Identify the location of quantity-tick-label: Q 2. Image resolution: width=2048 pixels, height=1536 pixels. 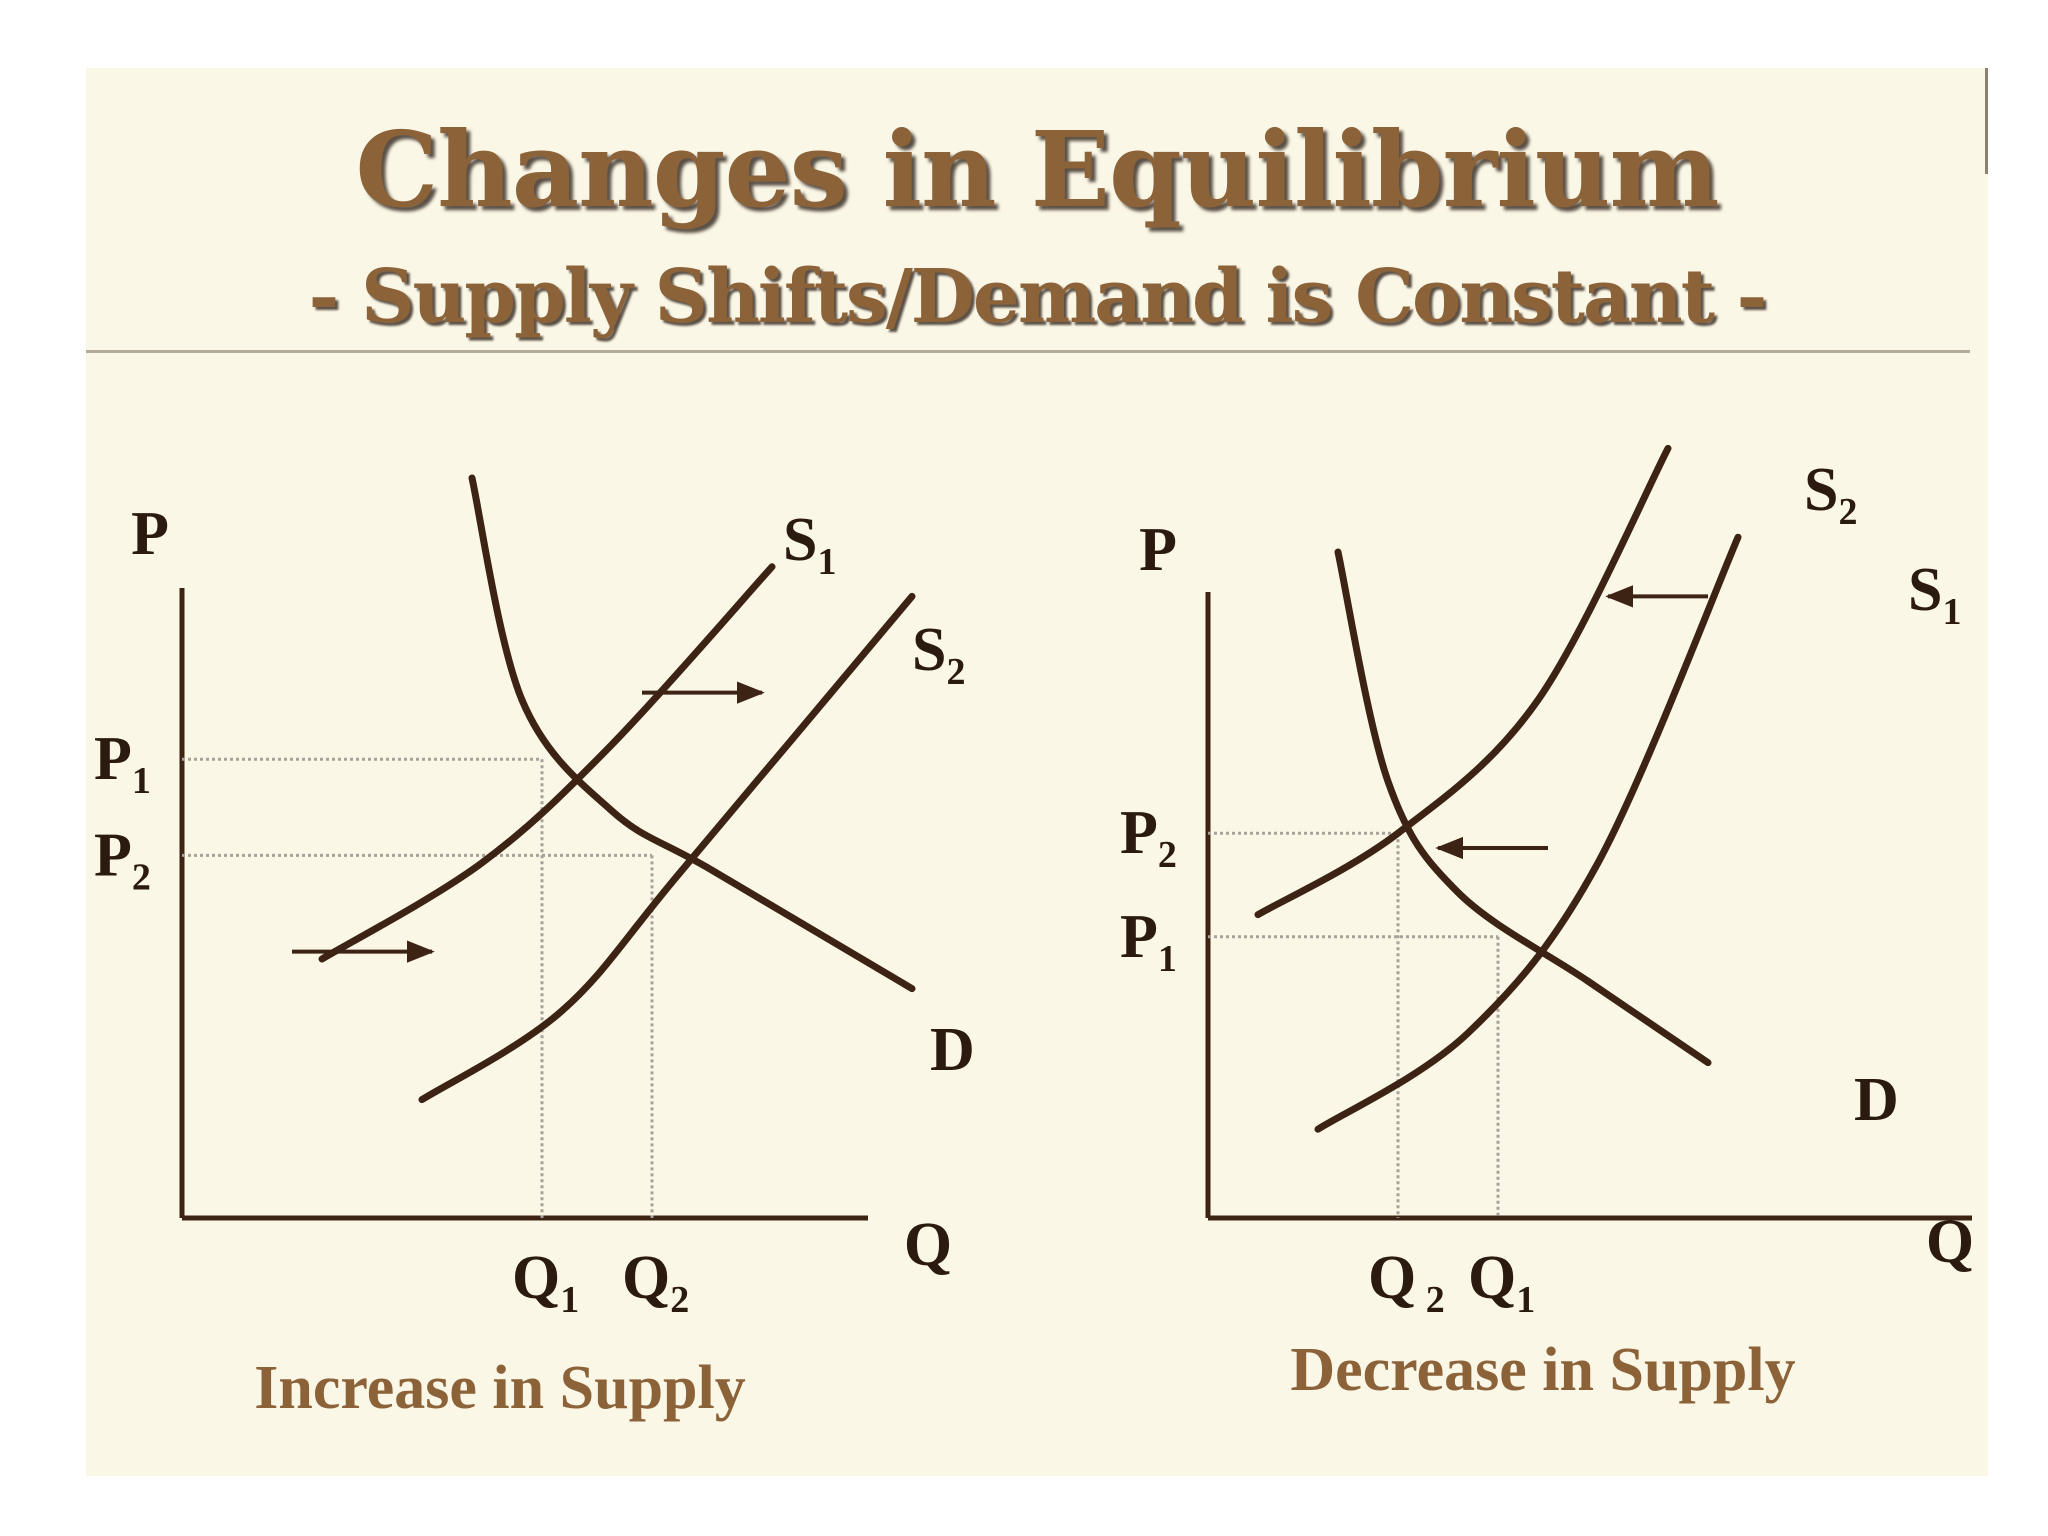
(1406, 1282).